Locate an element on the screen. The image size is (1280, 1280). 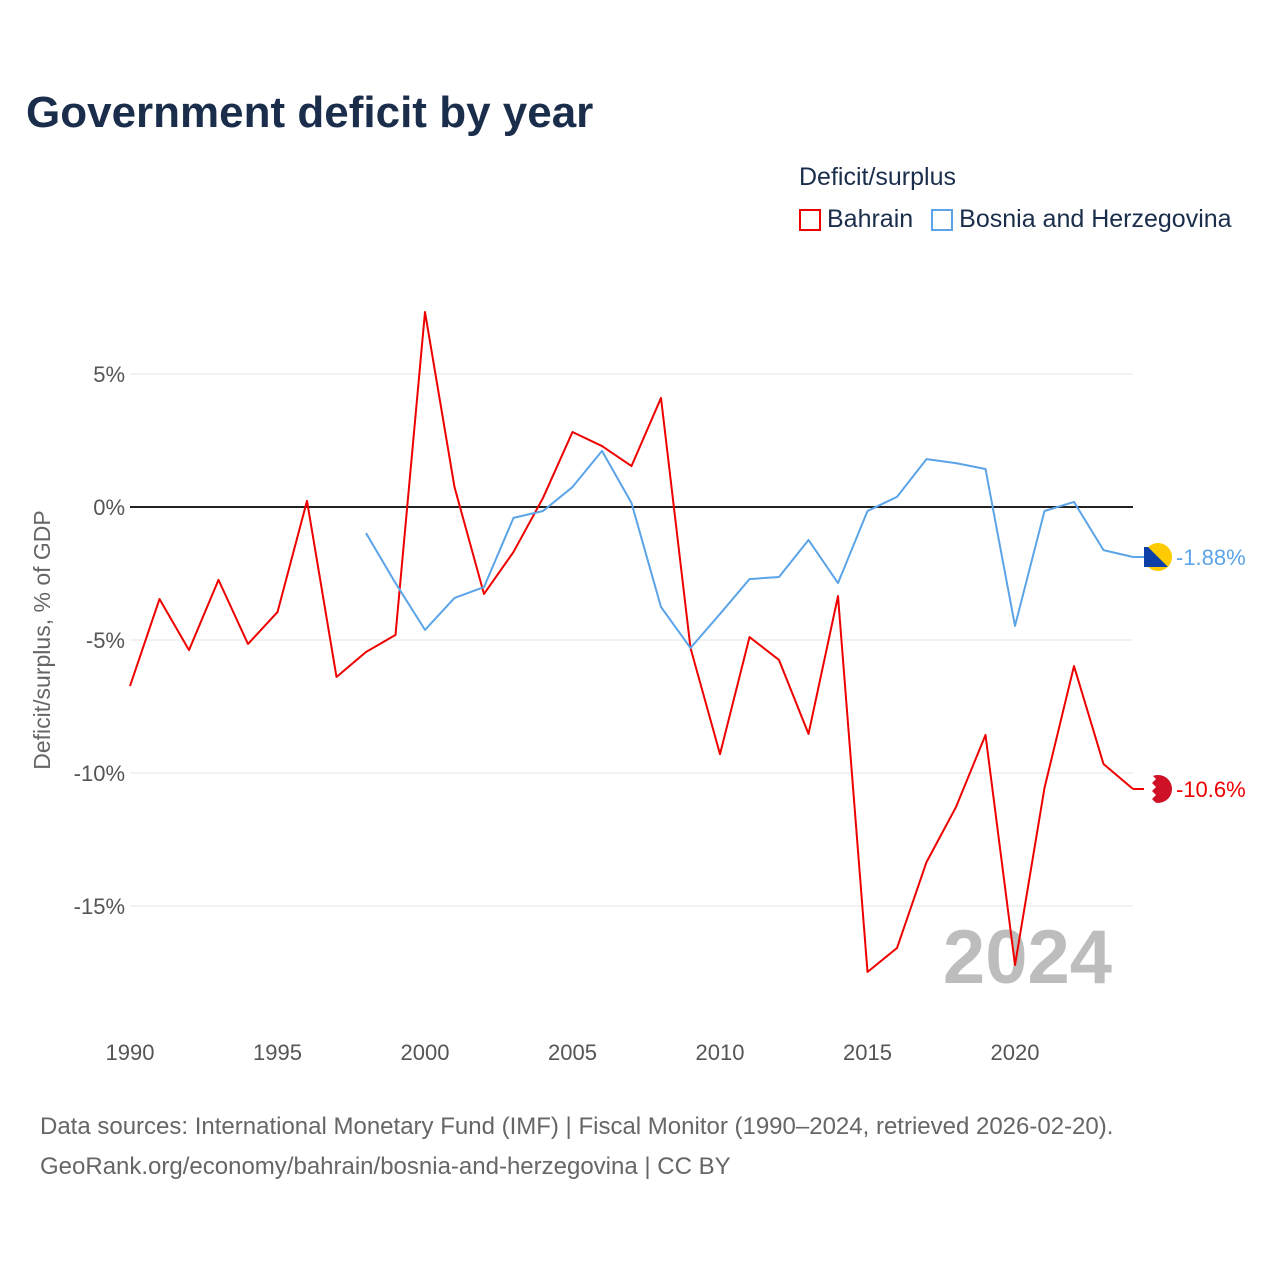
legend-item-bahrain: Bahrain is located at coordinates (856, 219).